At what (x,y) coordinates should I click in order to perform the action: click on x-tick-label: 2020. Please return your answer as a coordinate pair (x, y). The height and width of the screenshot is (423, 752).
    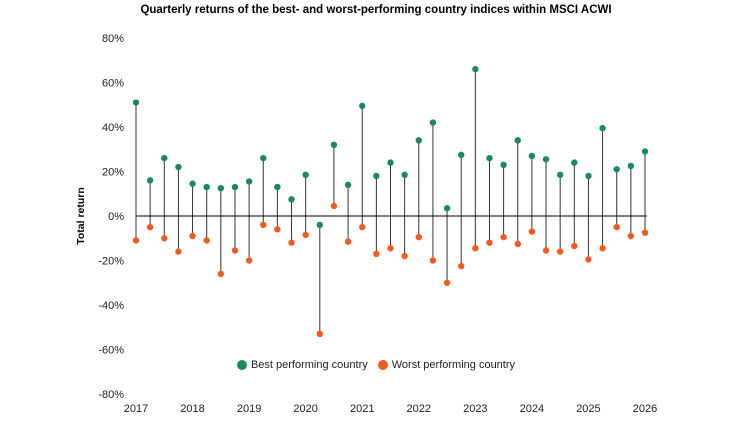
    Looking at the image, I should click on (305, 409).